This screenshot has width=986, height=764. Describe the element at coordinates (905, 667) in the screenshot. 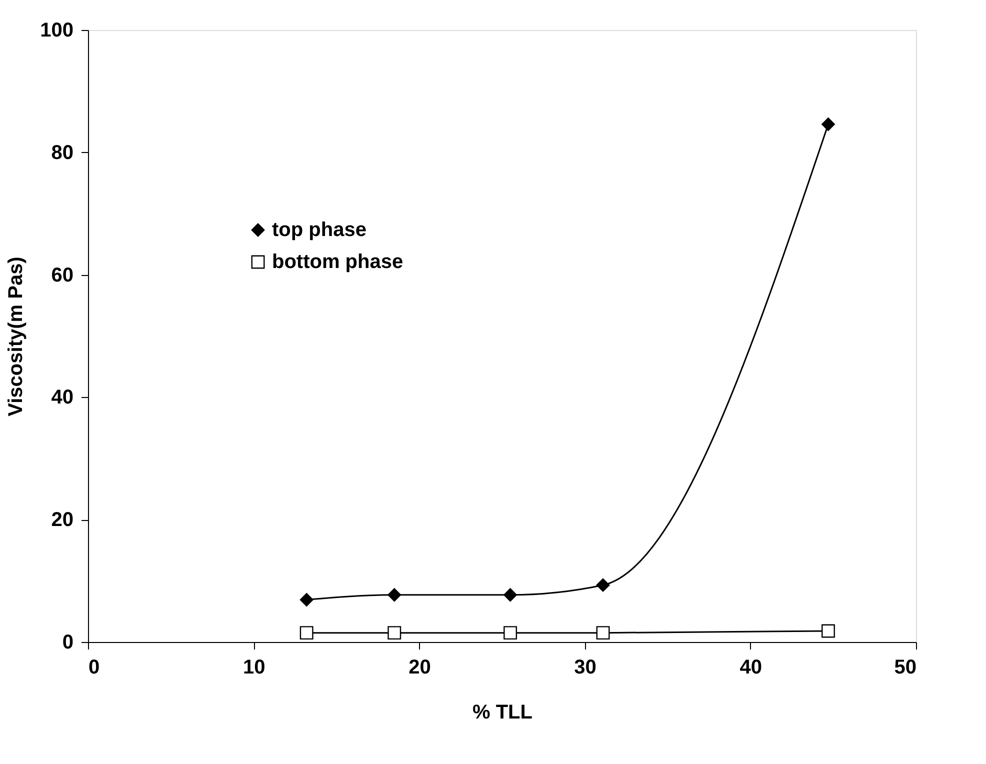

I see `x-tick-label: 50` at that location.